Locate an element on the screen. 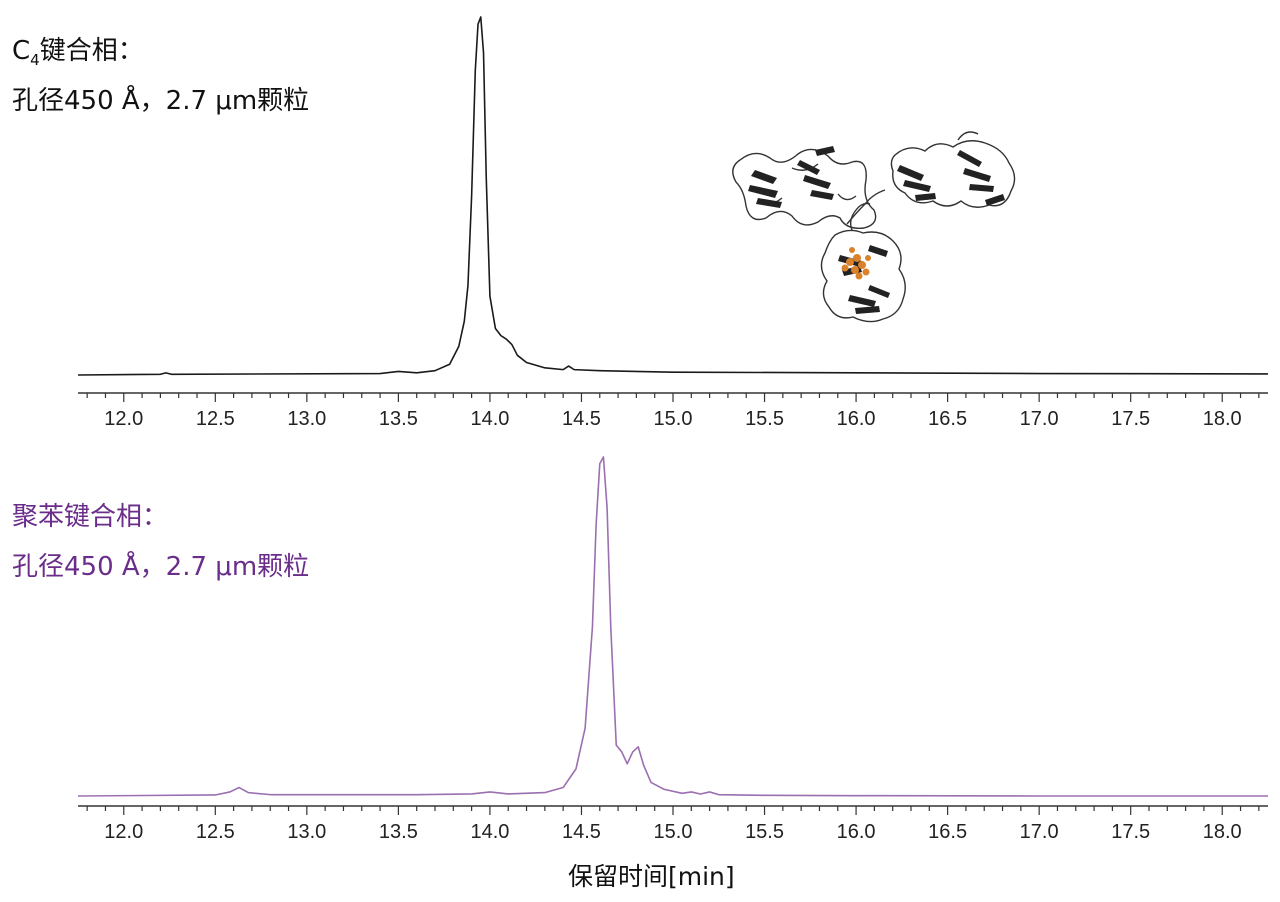  panel-c4-label-line2: 孔径450 Å，2.7 μm颗粒 is located at coordinates (161, 101).